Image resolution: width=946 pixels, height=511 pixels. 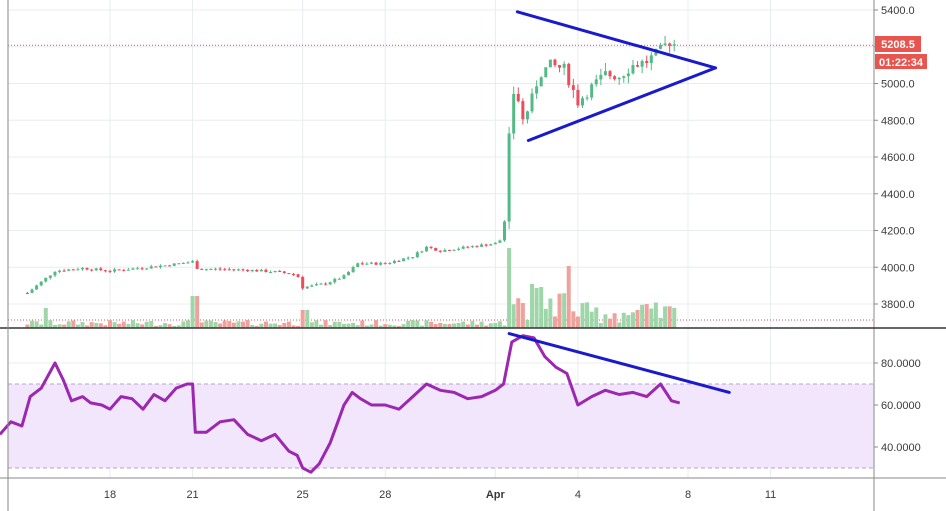 What do you see at coordinates (898, 121) in the screenshot?
I see `price-tick-label: 4800.0` at bounding box center [898, 121].